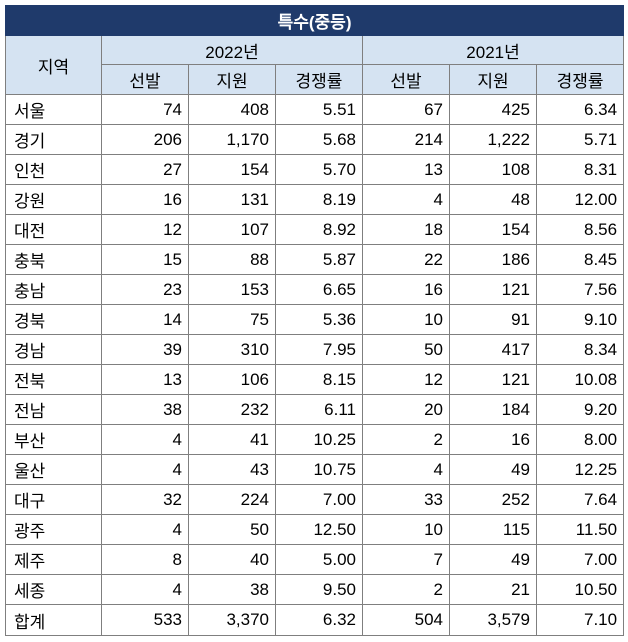 This screenshot has width=628, height=642. Describe the element at coordinates (232, 139) in the screenshot. I see `applicants-2022-cell: 1,170` at that location.